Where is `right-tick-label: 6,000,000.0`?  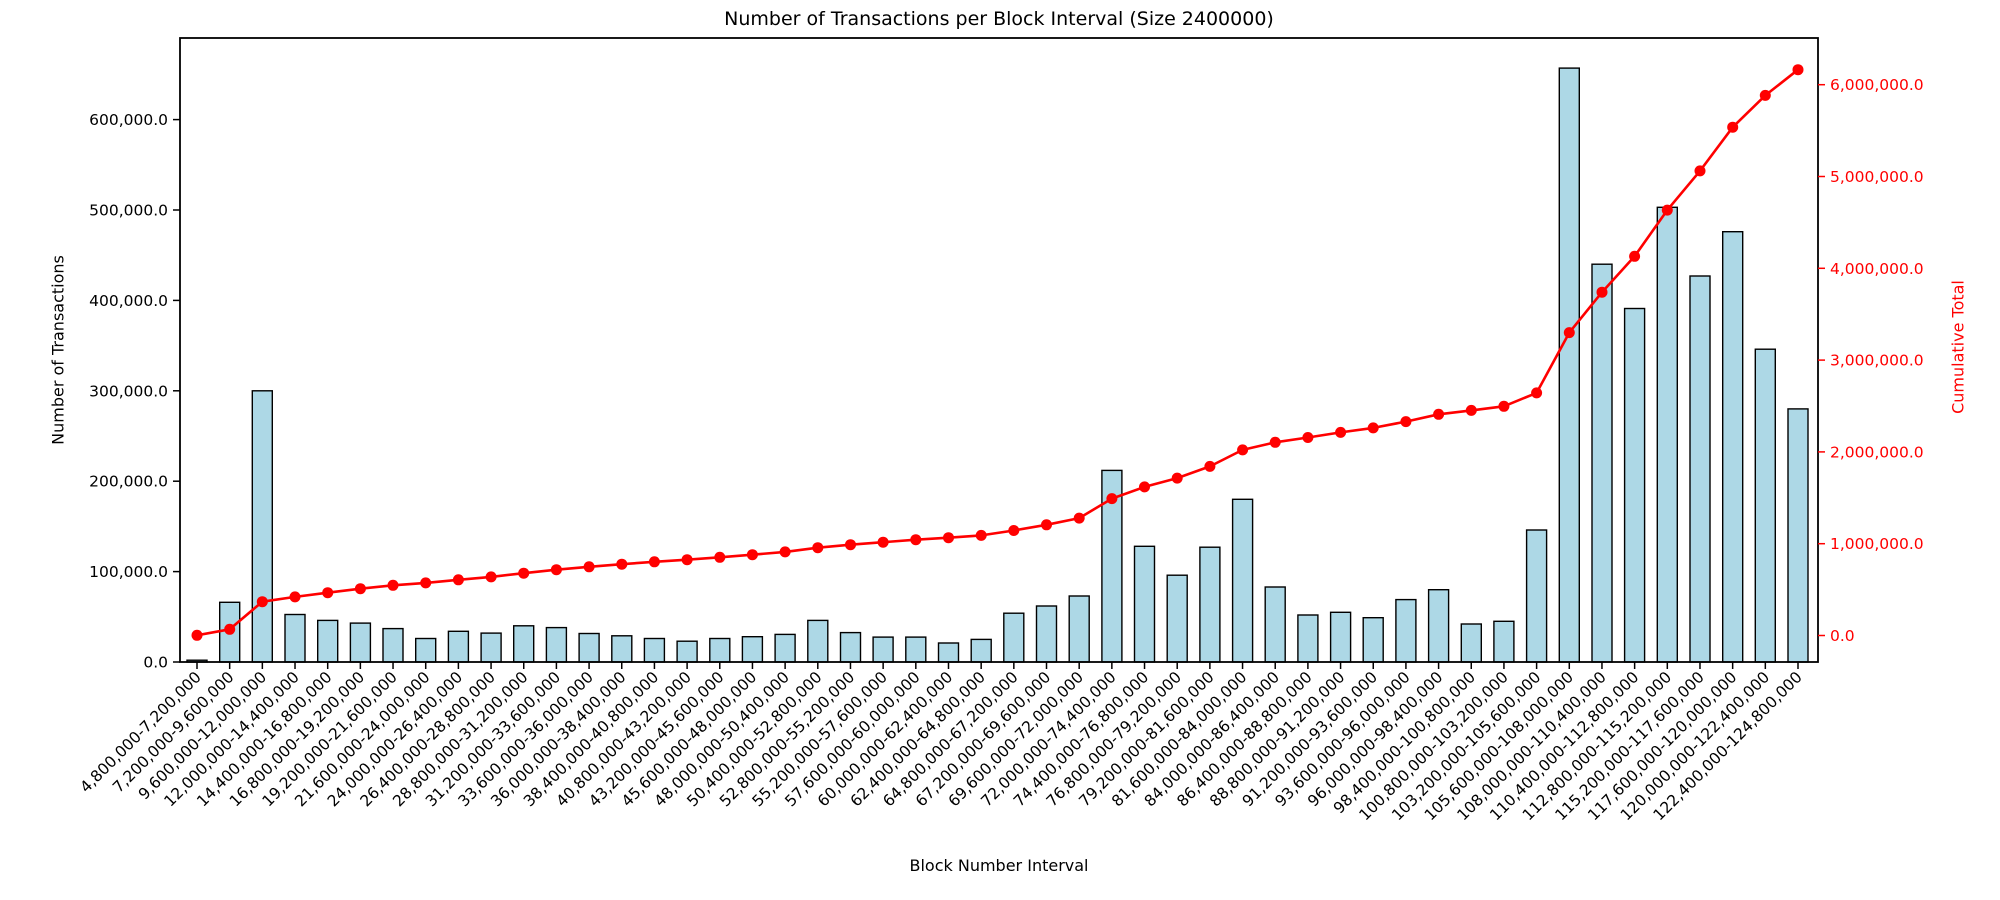 right-tick-label: 6,000,000.0 is located at coordinates (1877, 85).